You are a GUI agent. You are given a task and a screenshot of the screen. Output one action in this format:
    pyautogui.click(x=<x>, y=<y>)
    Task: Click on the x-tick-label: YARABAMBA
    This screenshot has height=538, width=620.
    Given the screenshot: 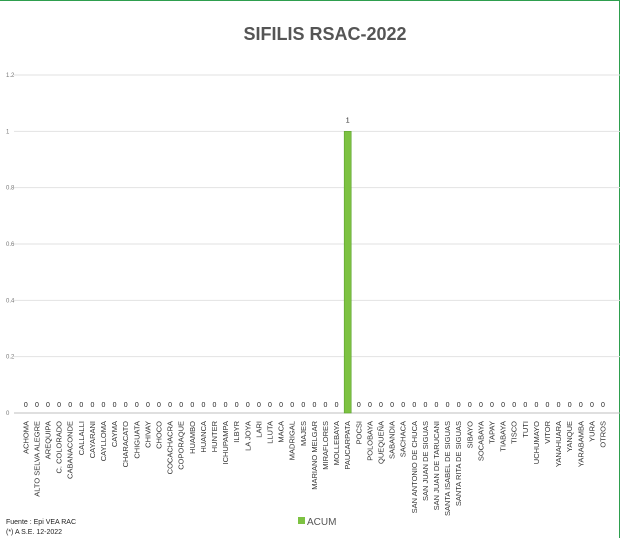 What is the action you would take?
    pyautogui.click(x=580, y=444)
    